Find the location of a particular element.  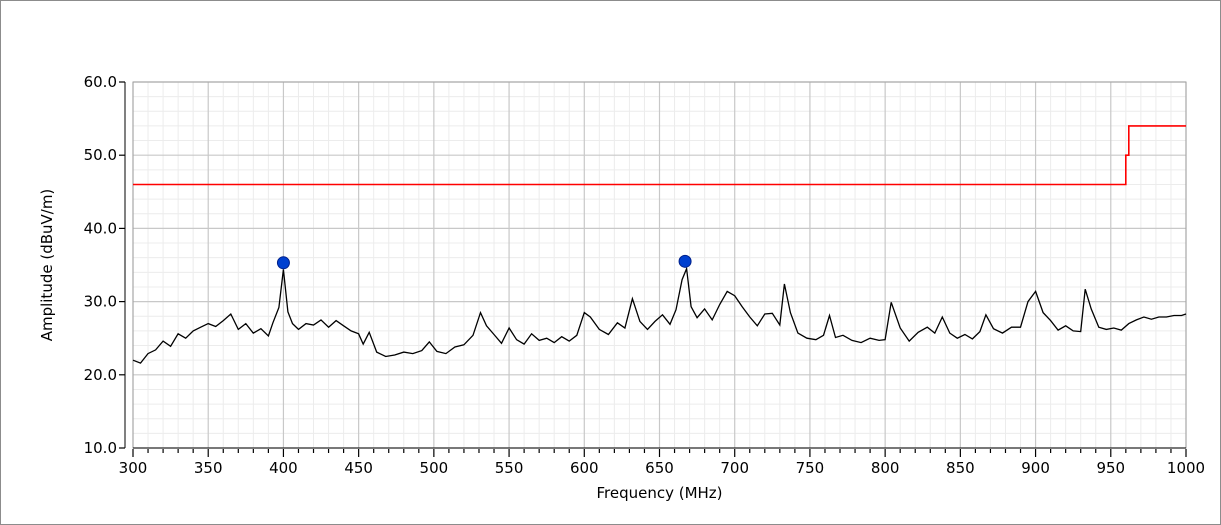

x-axis-title: Frequency (MHz) is located at coordinates (659, 493).